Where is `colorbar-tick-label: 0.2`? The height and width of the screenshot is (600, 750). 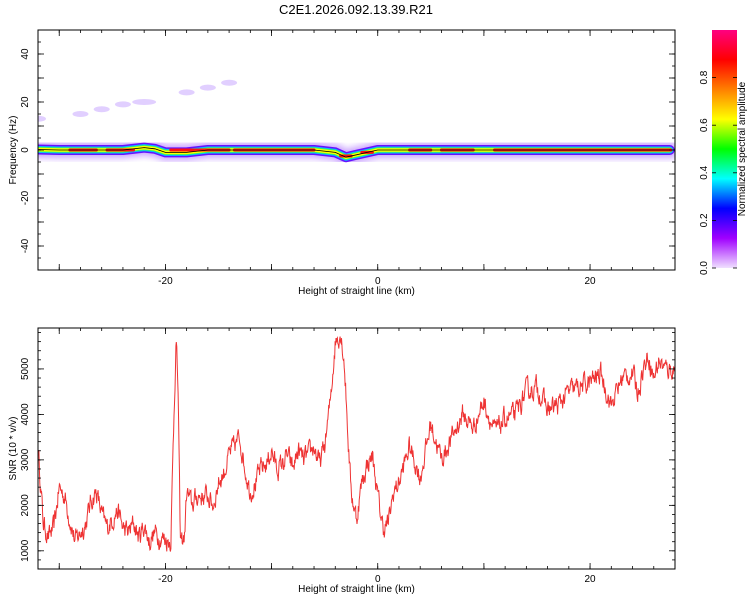
colorbar-tick-label: 0.2 is located at coordinates (704, 220).